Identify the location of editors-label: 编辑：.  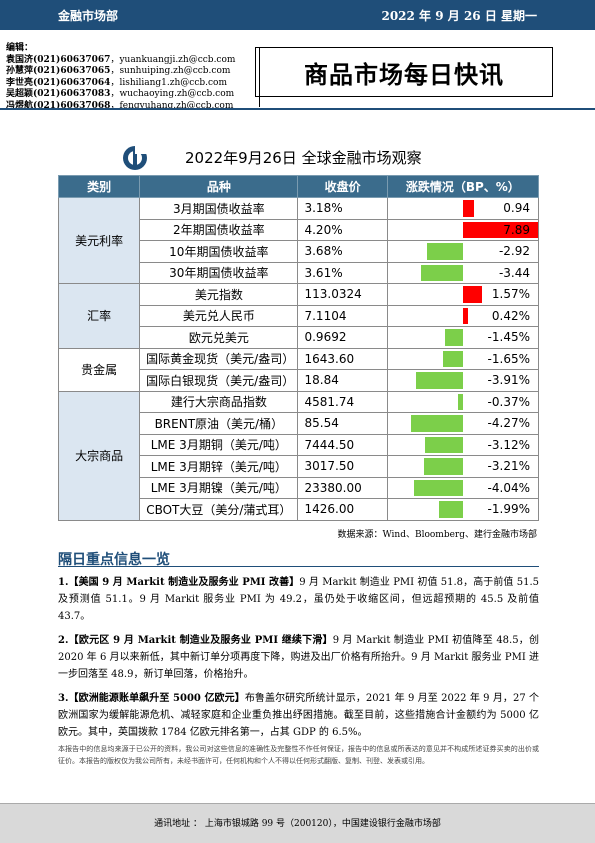
(20, 48).